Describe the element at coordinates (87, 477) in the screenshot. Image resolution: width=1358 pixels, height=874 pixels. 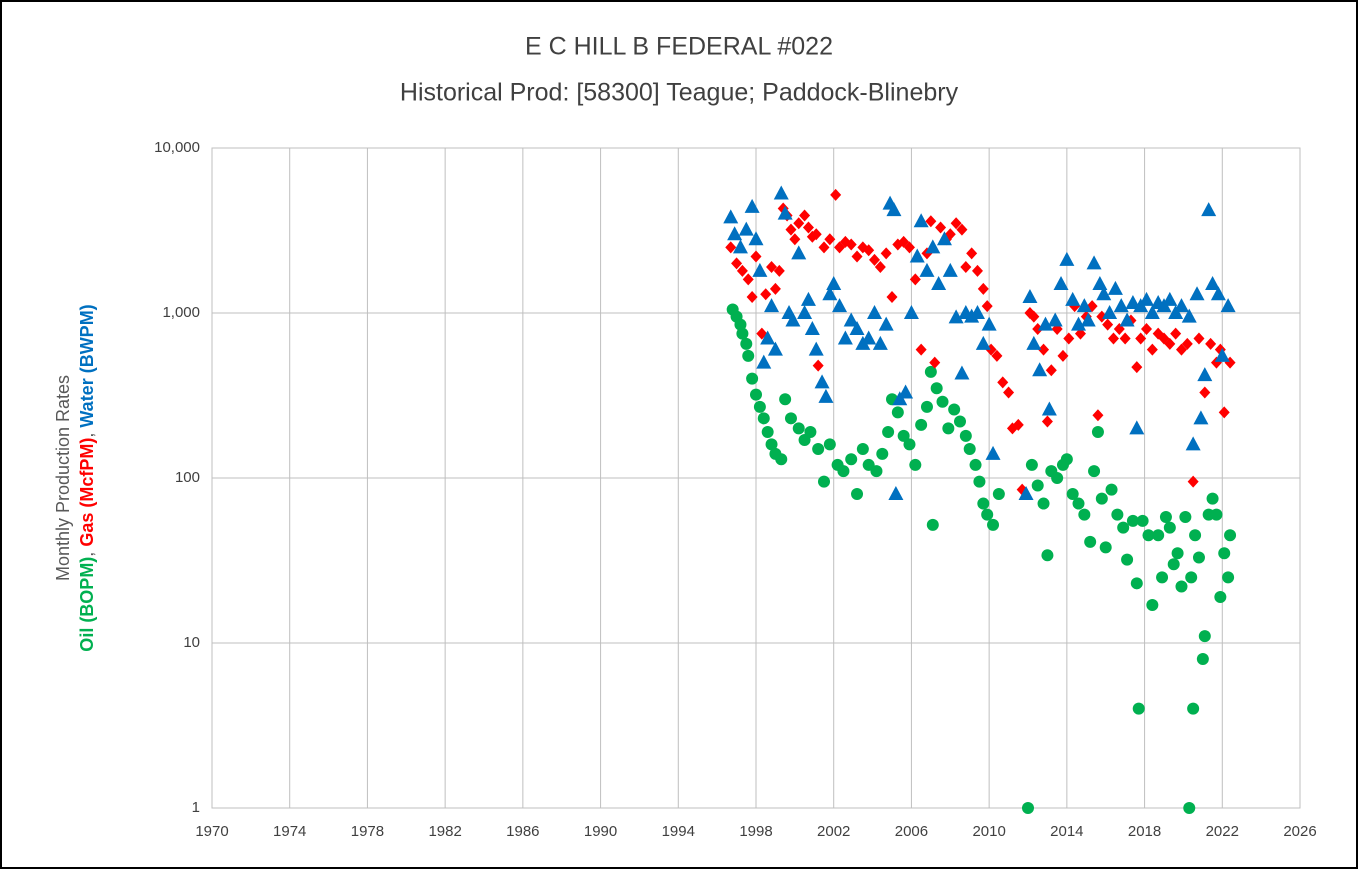
I see `y-axis-series-label: Oil (BOPM), Gas (McfPM), Water (BWPM)` at that location.